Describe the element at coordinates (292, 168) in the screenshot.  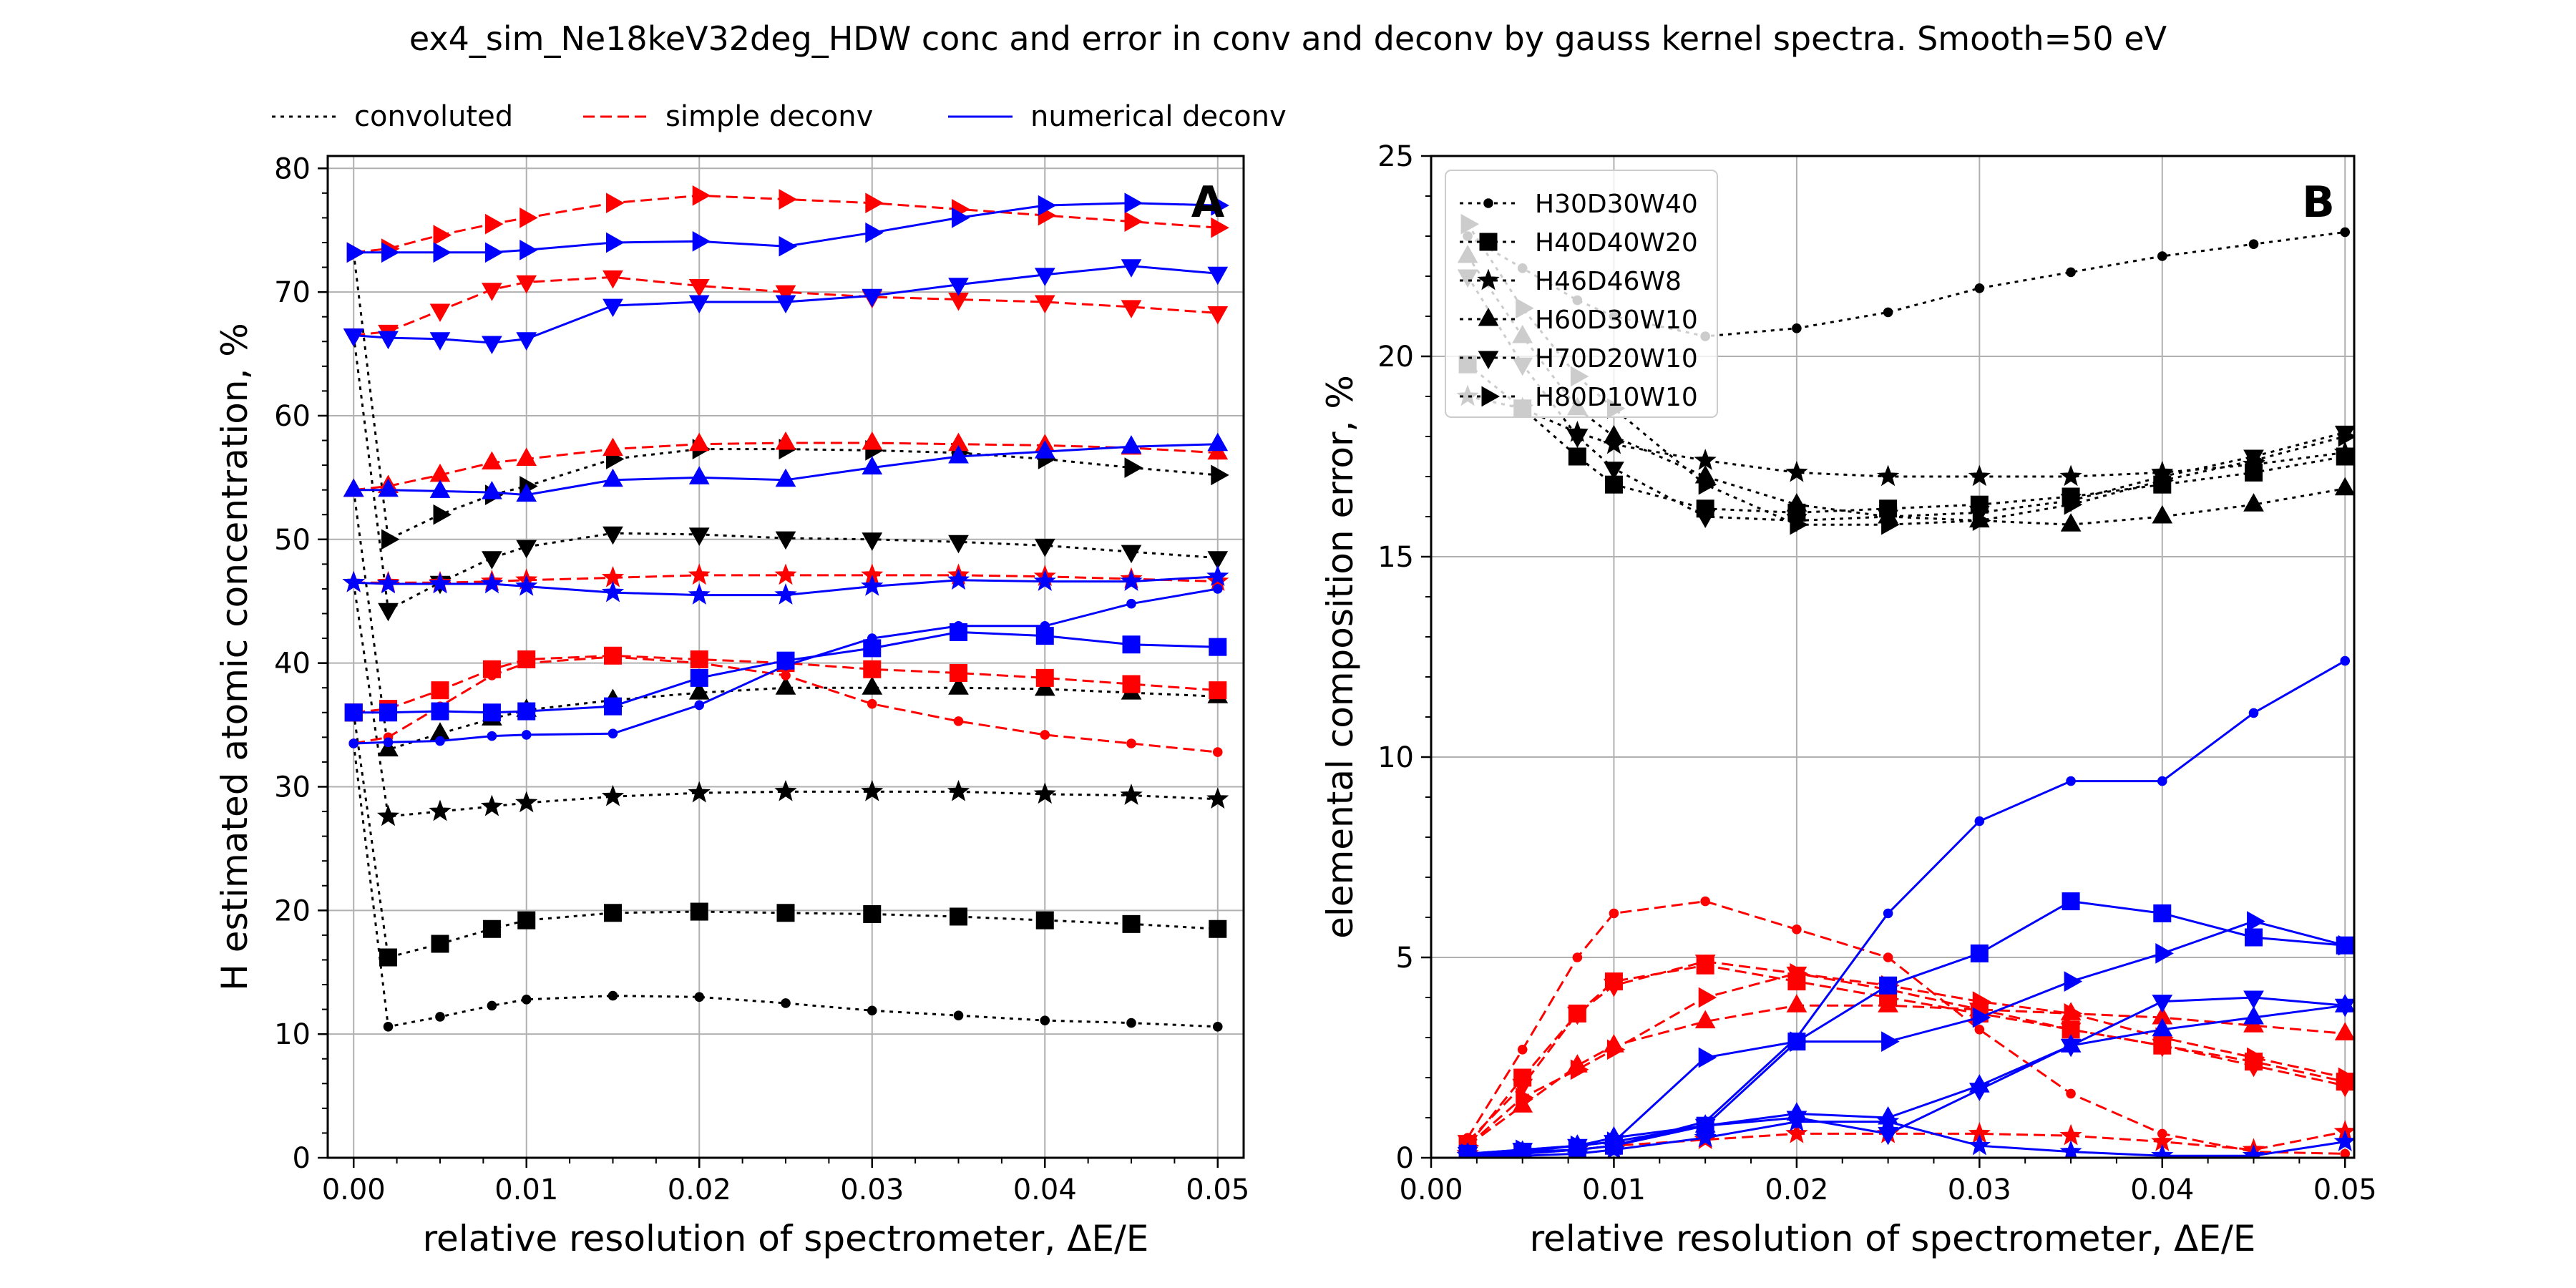
I see `y-tick-label-8: 80` at that location.